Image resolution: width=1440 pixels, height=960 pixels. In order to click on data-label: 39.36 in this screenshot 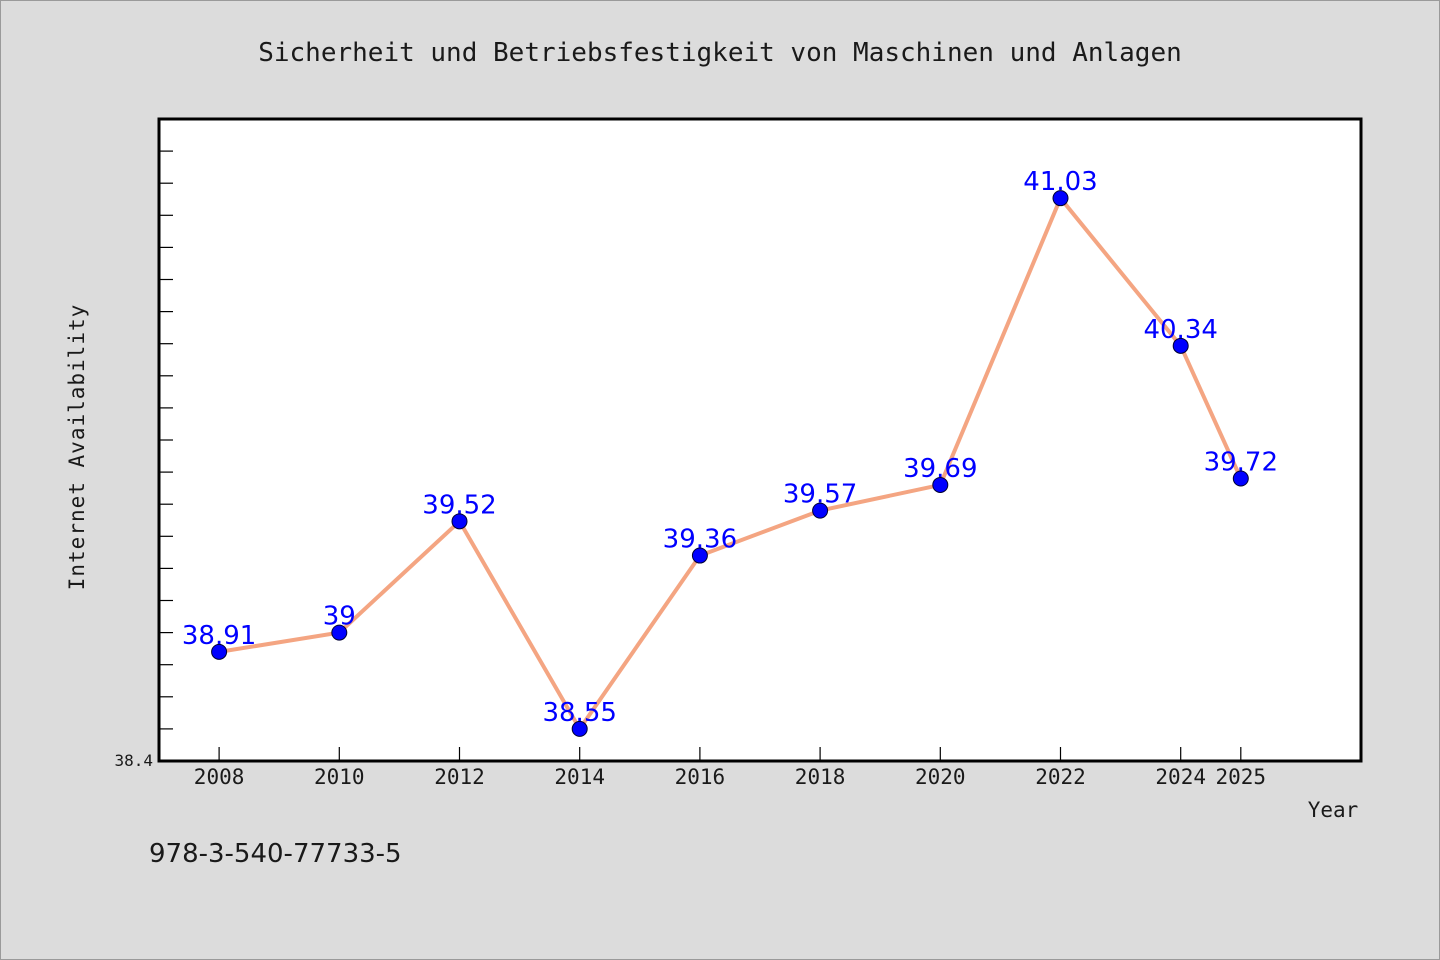, I will do `click(700, 540)`.